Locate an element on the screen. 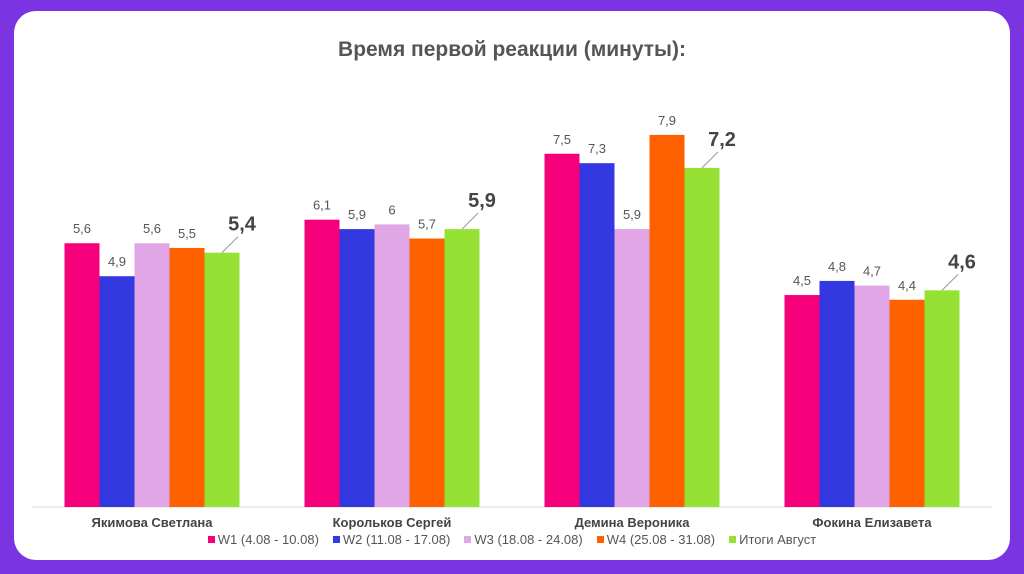  data-label: 5,4 is located at coordinates (242, 225).